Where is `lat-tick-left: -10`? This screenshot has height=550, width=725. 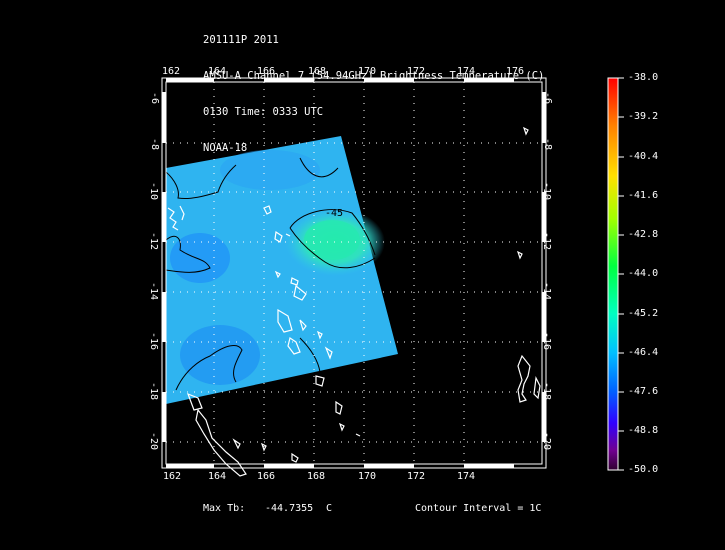
lat-tick-left: -10 is located at coordinates (154, 191).